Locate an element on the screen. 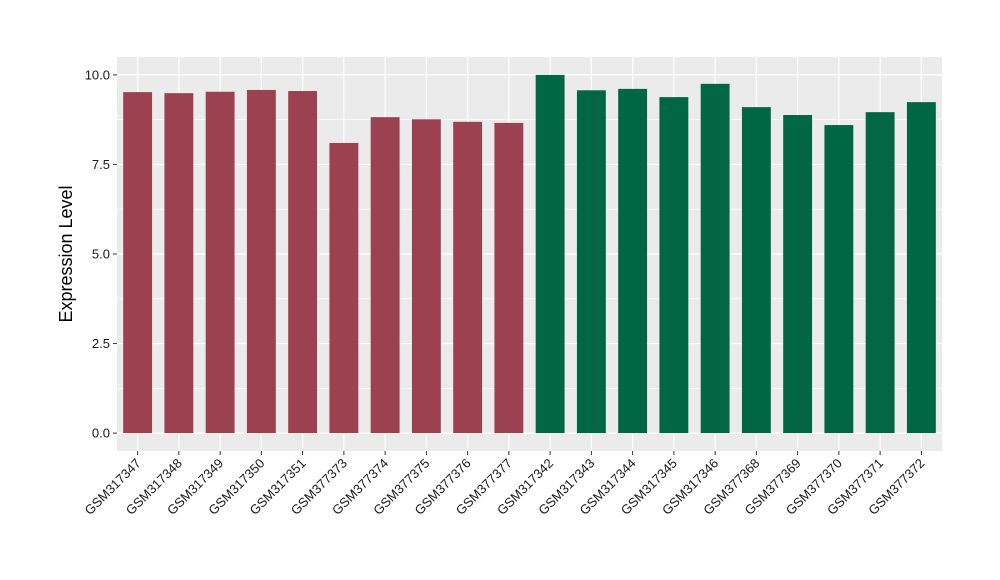 This screenshot has width=1000, height=580. bar-gsm377372 is located at coordinates (921, 268).